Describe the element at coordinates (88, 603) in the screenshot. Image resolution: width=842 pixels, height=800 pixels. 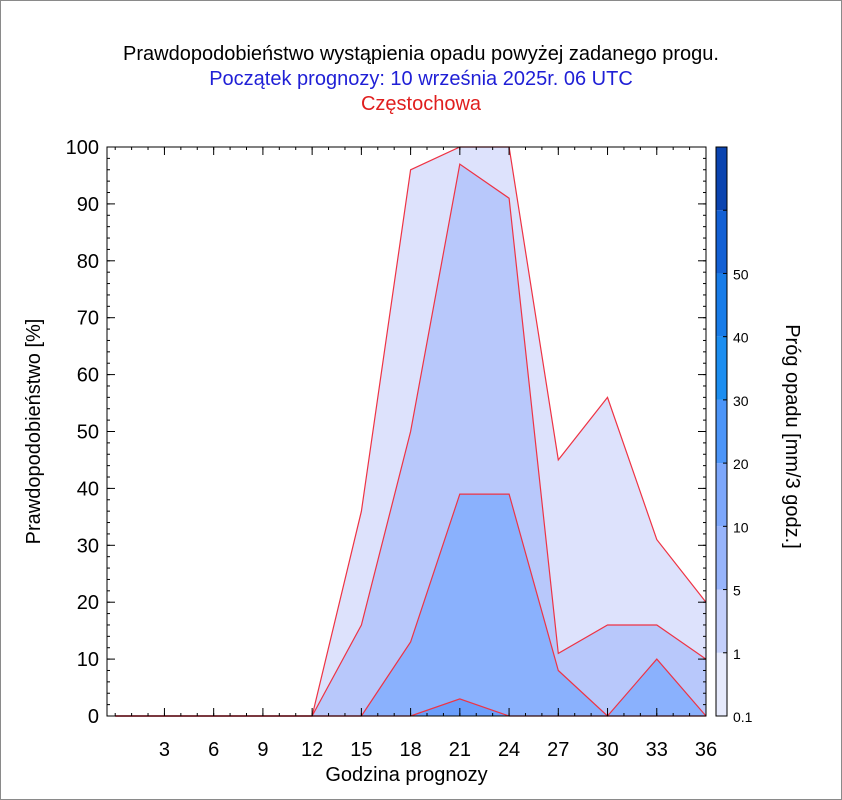
I see `y-tick-label: 20` at that location.